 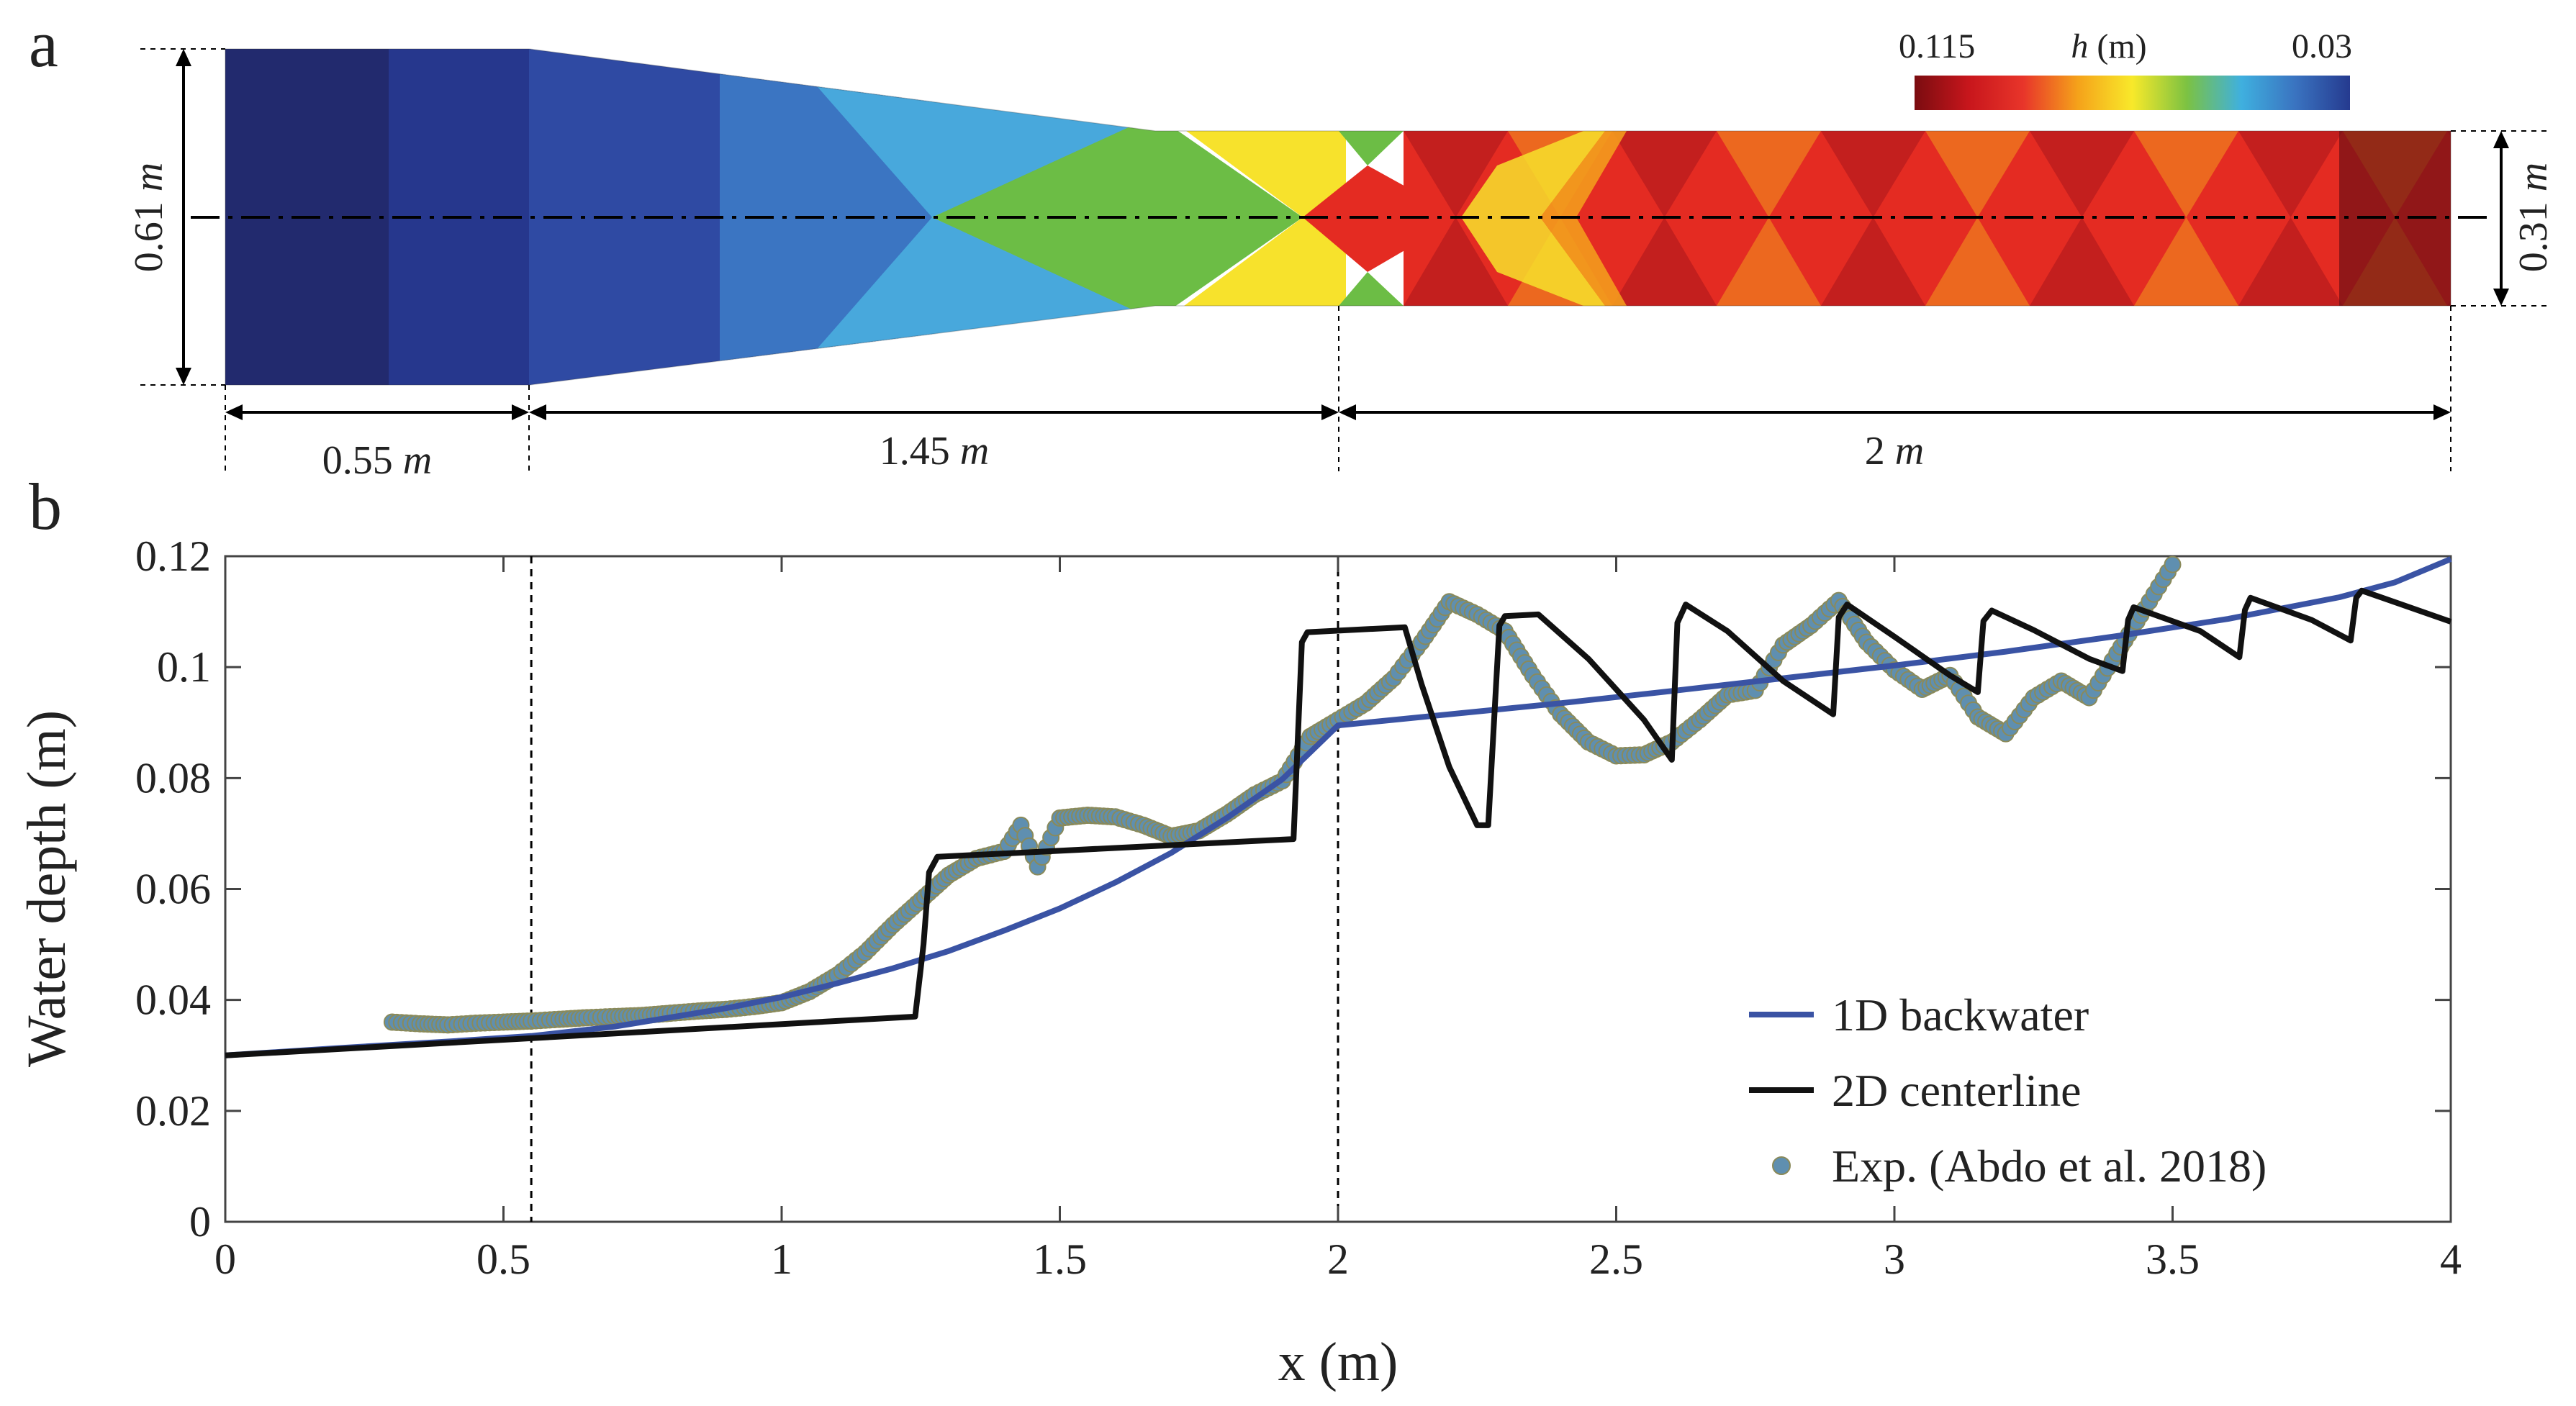 I want to click on dim-inlet-width-value: 0.61, so click(x=149, y=236).